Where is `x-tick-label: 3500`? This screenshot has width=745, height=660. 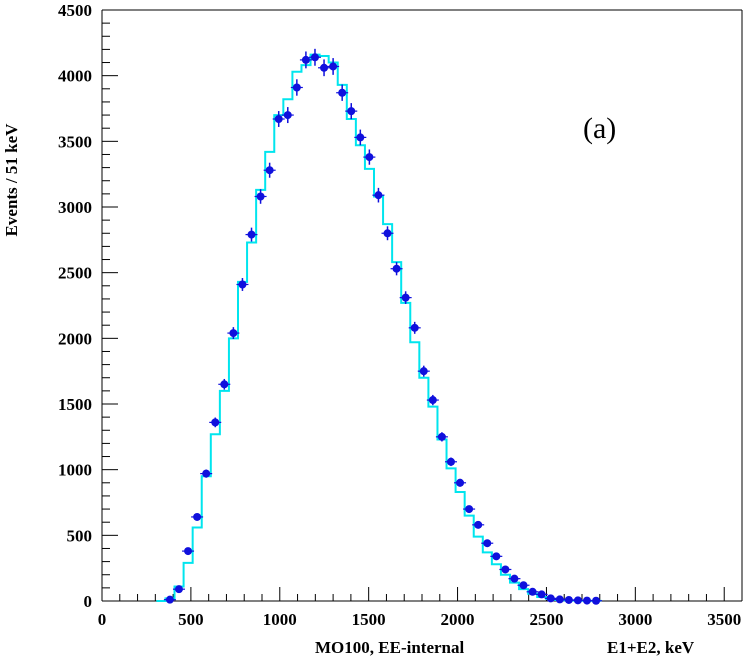
x-tick-label: 3500 is located at coordinates (724, 619).